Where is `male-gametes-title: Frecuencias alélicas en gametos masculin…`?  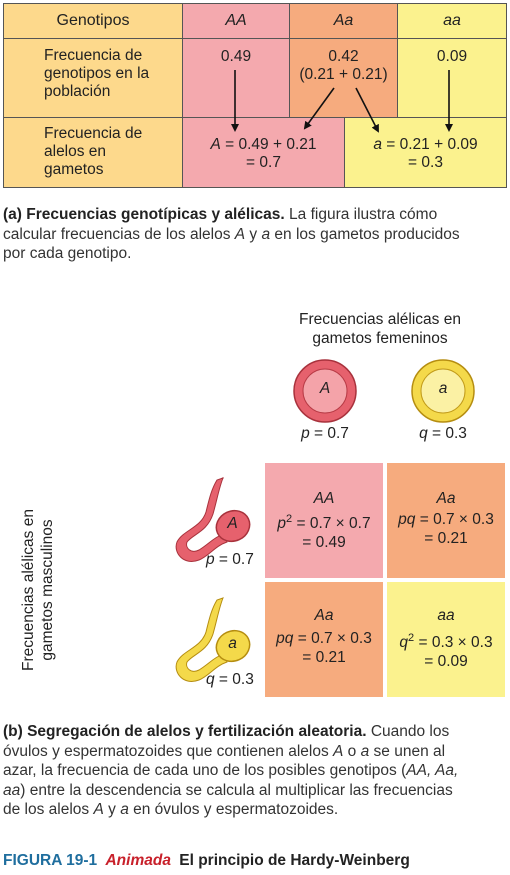 male-gametes-title: Frecuencias alélicas en gametos masculin… is located at coordinates (38, 590).